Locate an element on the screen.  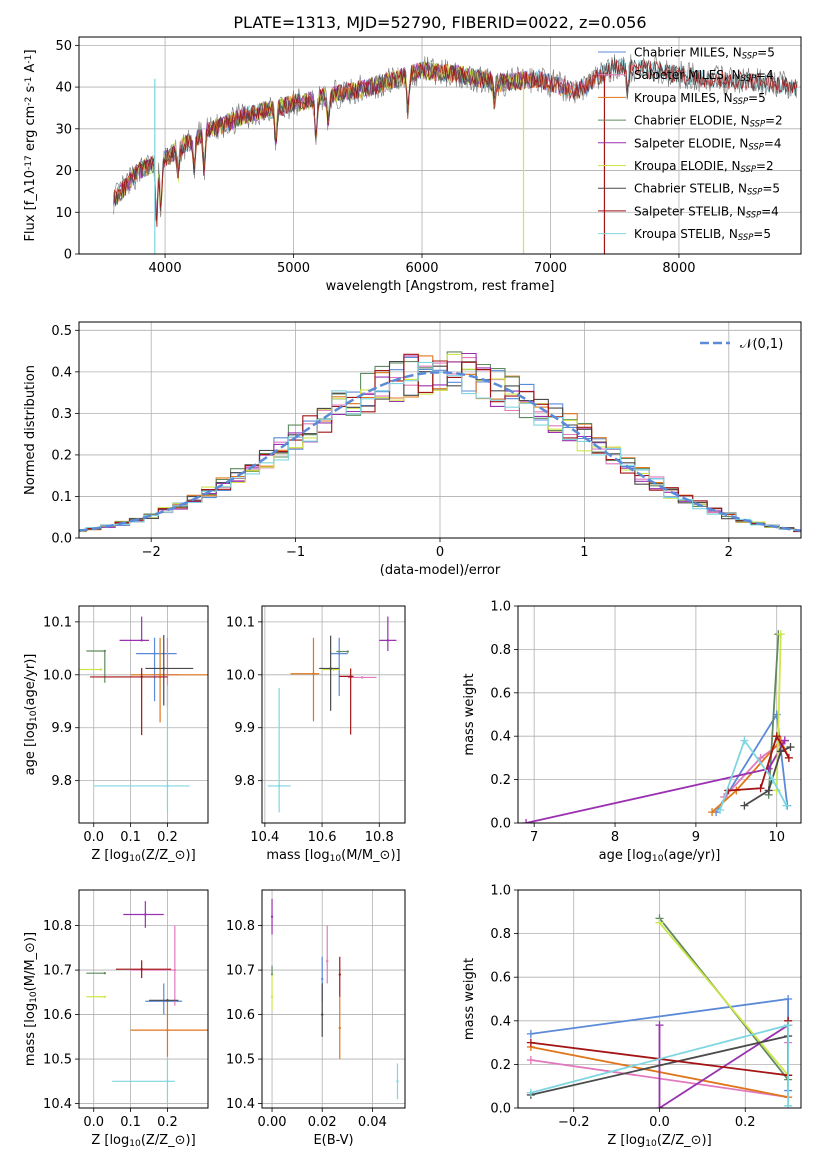
y-tick-label: 0.3 is located at coordinates (61, 414).